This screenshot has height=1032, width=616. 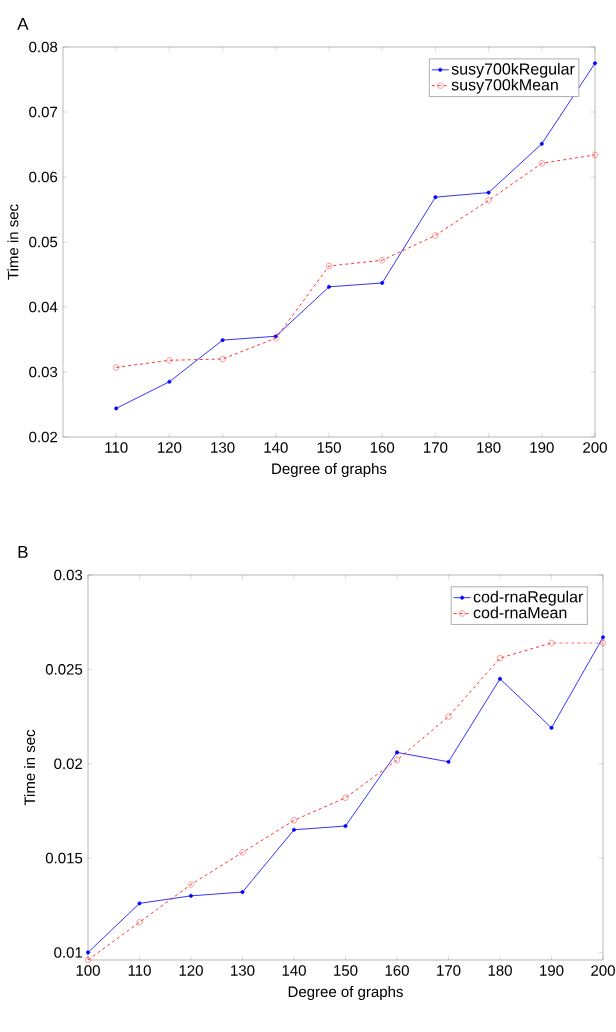 What do you see at coordinates (23, 24) in the screenshot?
I see `chart-title: A` at bounding box center [23, 24].